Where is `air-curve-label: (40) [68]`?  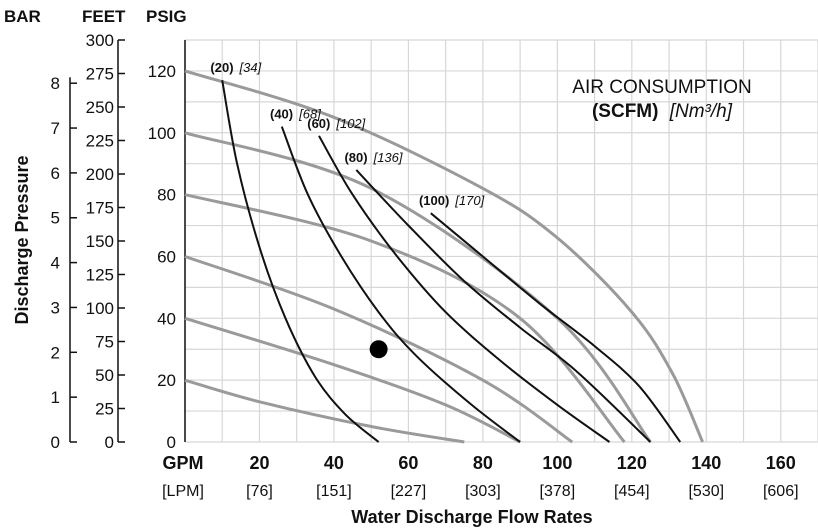 air-curve-label: (40) [68] is located at coordinates (295, 114).